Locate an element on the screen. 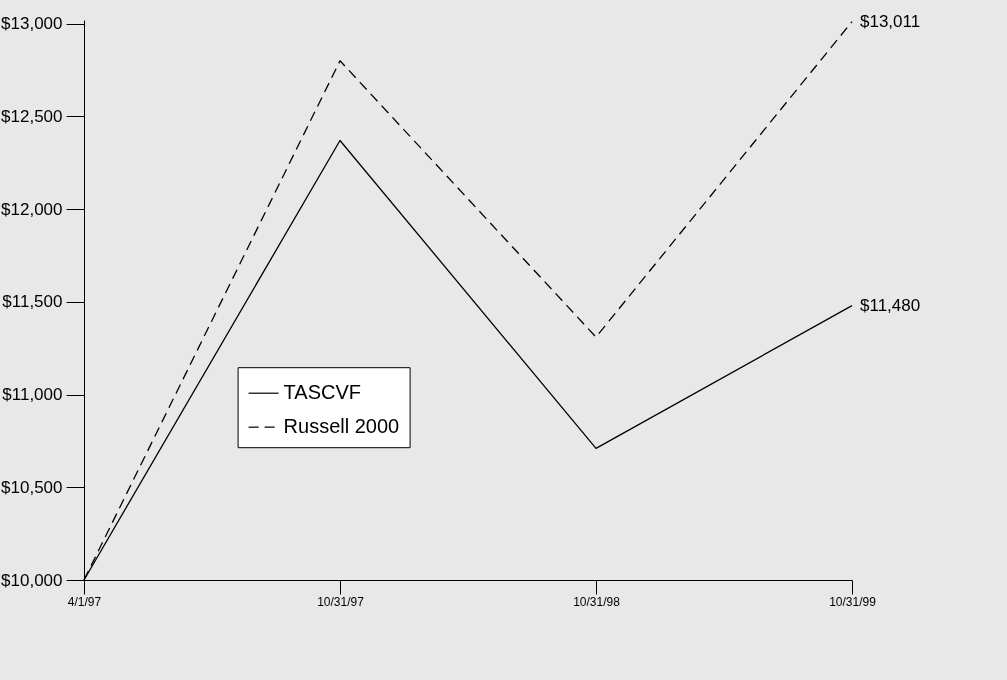  data-label: $11,480 is located at coordinates (890, 305).